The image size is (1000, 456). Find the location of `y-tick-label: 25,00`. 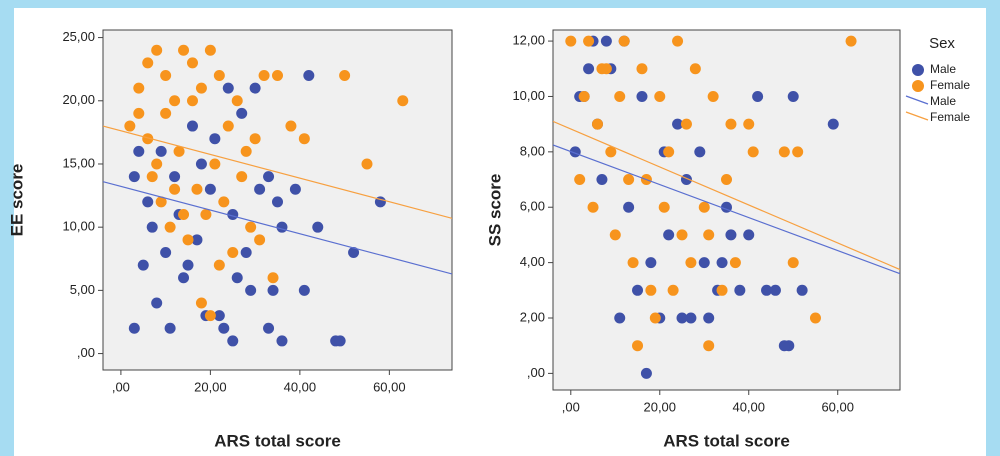

y-tick-label: 25,00 is located at coordinates (78, 36).